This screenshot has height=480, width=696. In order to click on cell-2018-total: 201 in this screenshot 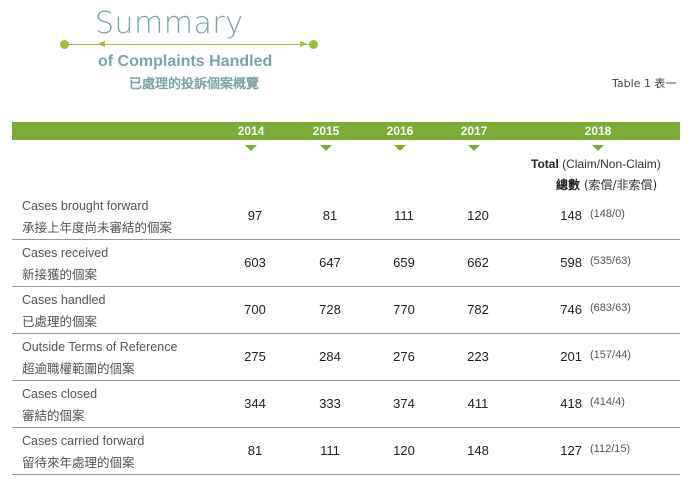, I will do `click(571, 356)`.